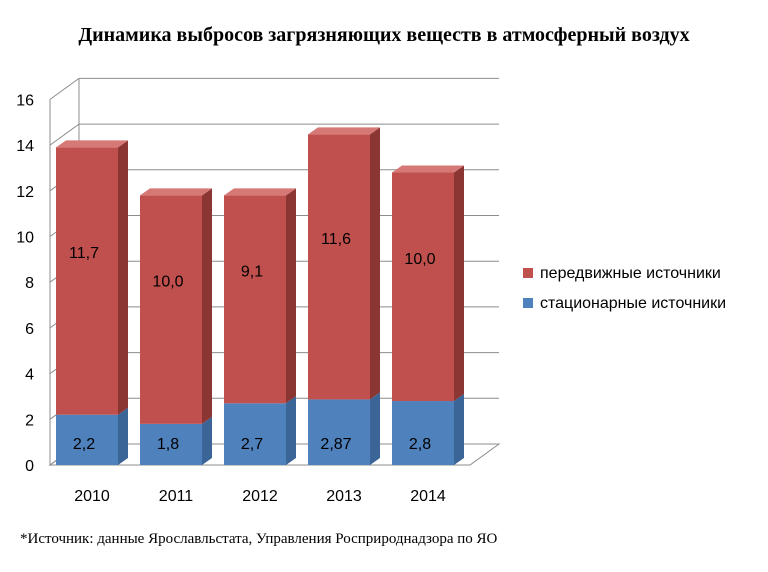 The image size is (768, 572). I want to click on data-label: 2,8, so click(420, 444).